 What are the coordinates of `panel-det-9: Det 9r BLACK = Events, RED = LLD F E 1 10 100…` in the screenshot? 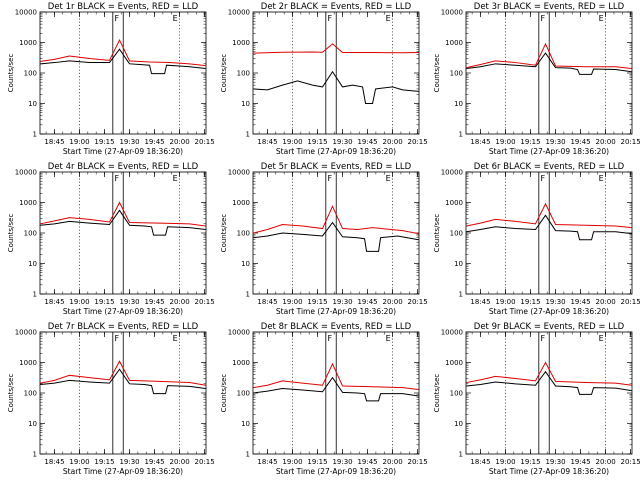 It's located at (536, 399).